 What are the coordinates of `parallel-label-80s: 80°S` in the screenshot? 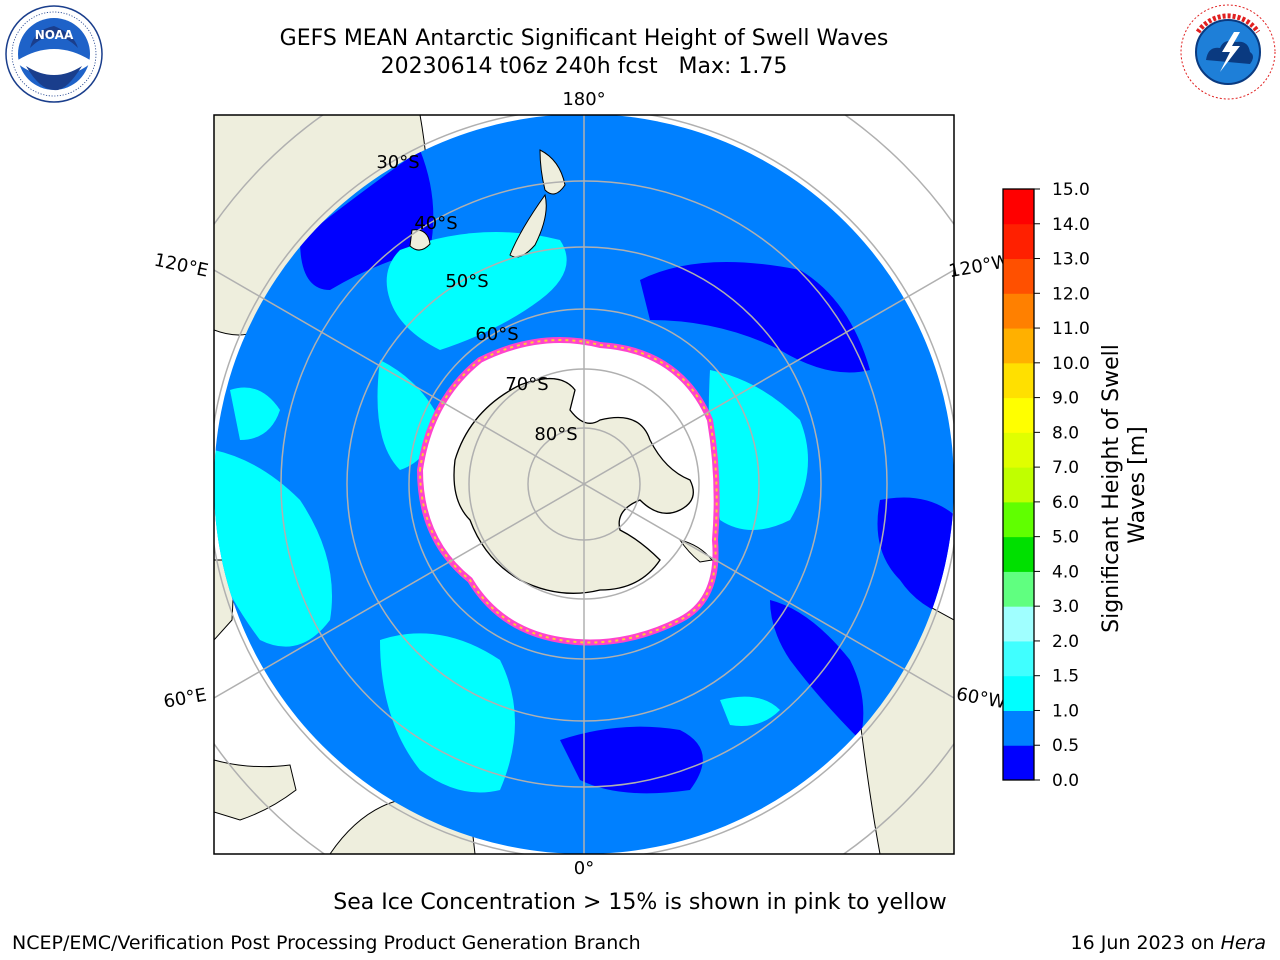 It's located at (555, 434).